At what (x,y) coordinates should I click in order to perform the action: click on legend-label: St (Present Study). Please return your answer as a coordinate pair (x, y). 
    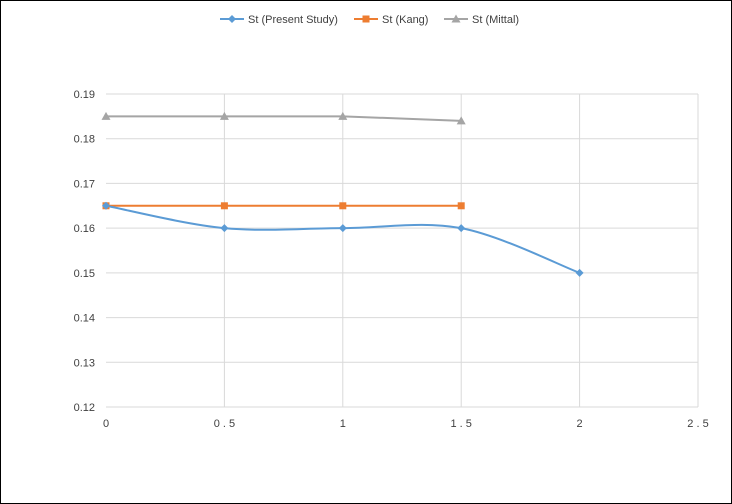
    Looking at the image, I should click on (293, 20).